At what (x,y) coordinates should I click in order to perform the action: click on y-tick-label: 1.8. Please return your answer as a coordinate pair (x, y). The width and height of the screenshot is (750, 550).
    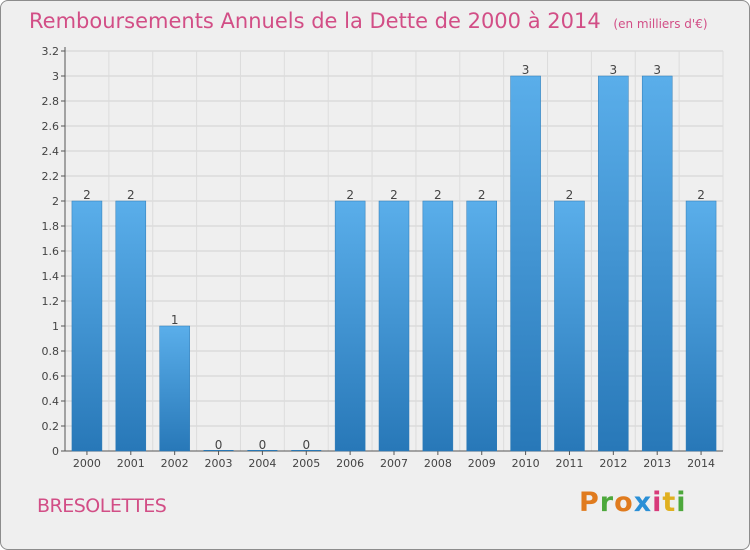
    Looking at the image, I should click on (51, 226).